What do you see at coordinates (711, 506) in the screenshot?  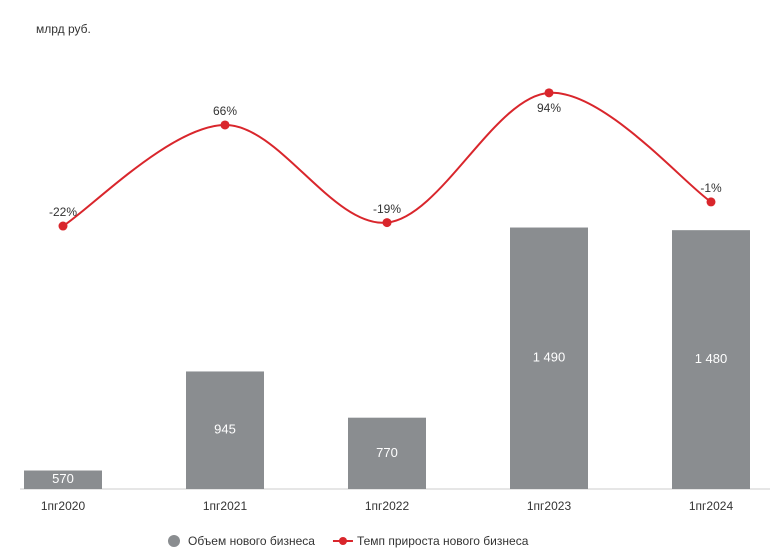 I see `x-tick-label: 1пг2024` at bounding box center [711, 506].